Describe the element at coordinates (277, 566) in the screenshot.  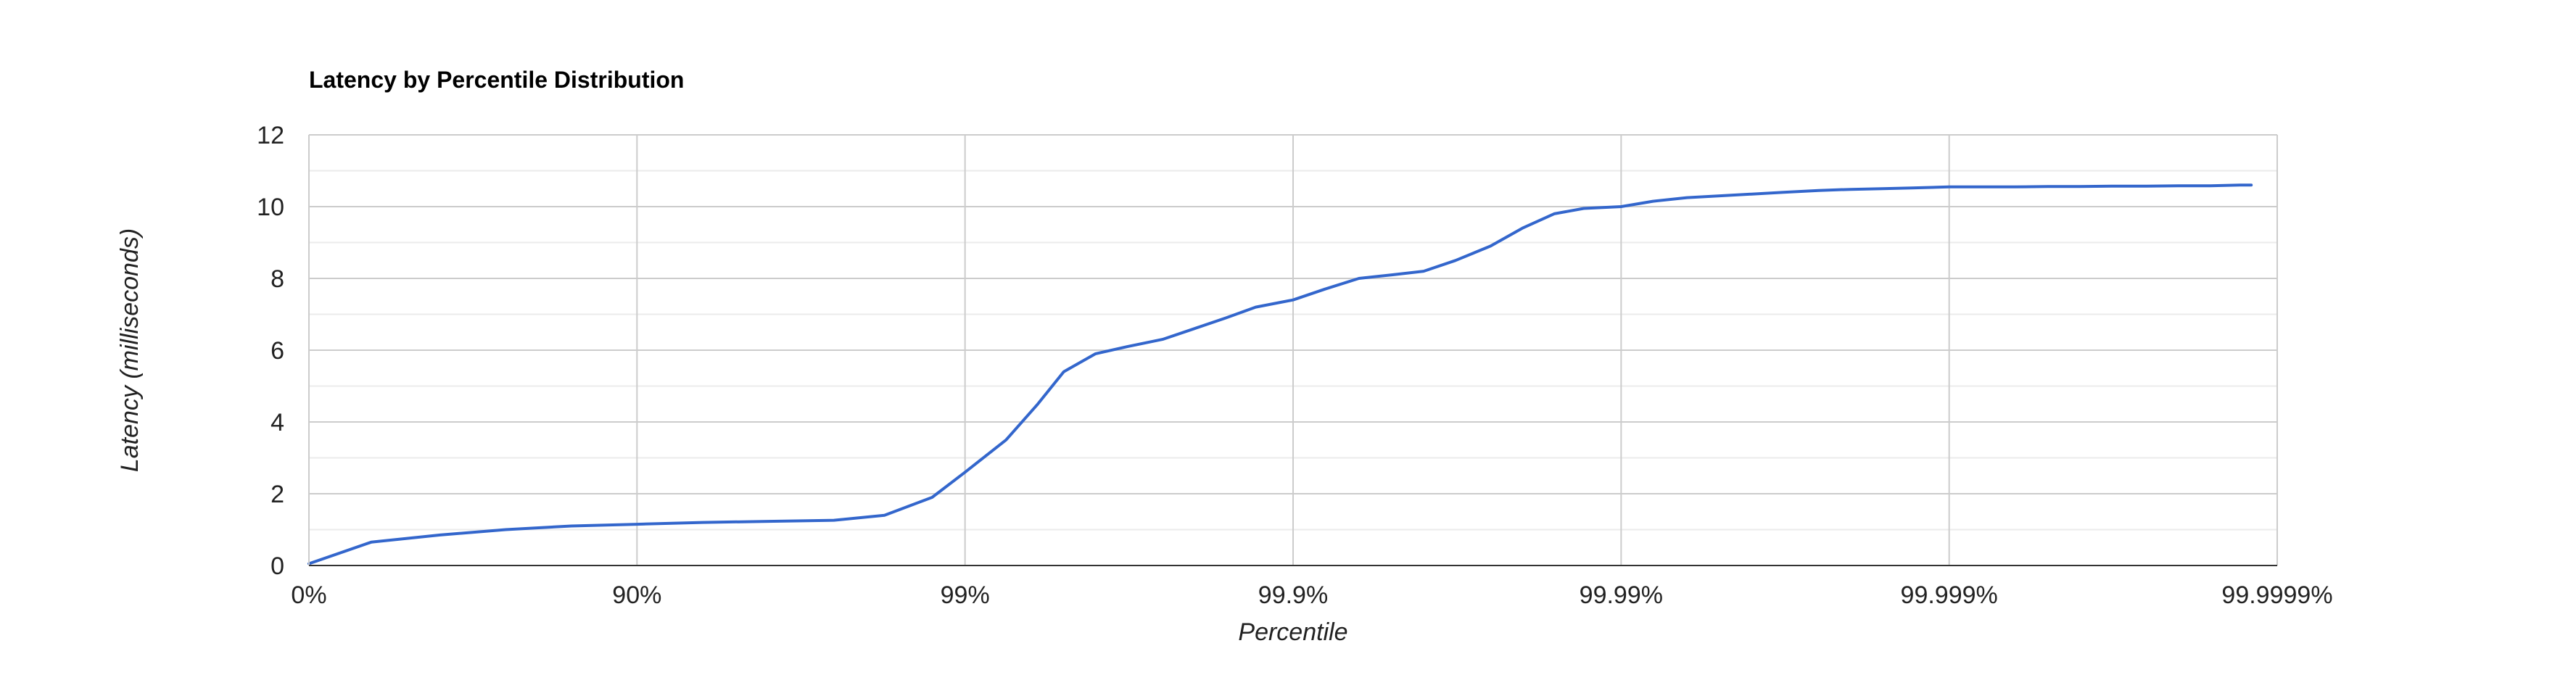
I see `y-tick-label: 0` at that location.